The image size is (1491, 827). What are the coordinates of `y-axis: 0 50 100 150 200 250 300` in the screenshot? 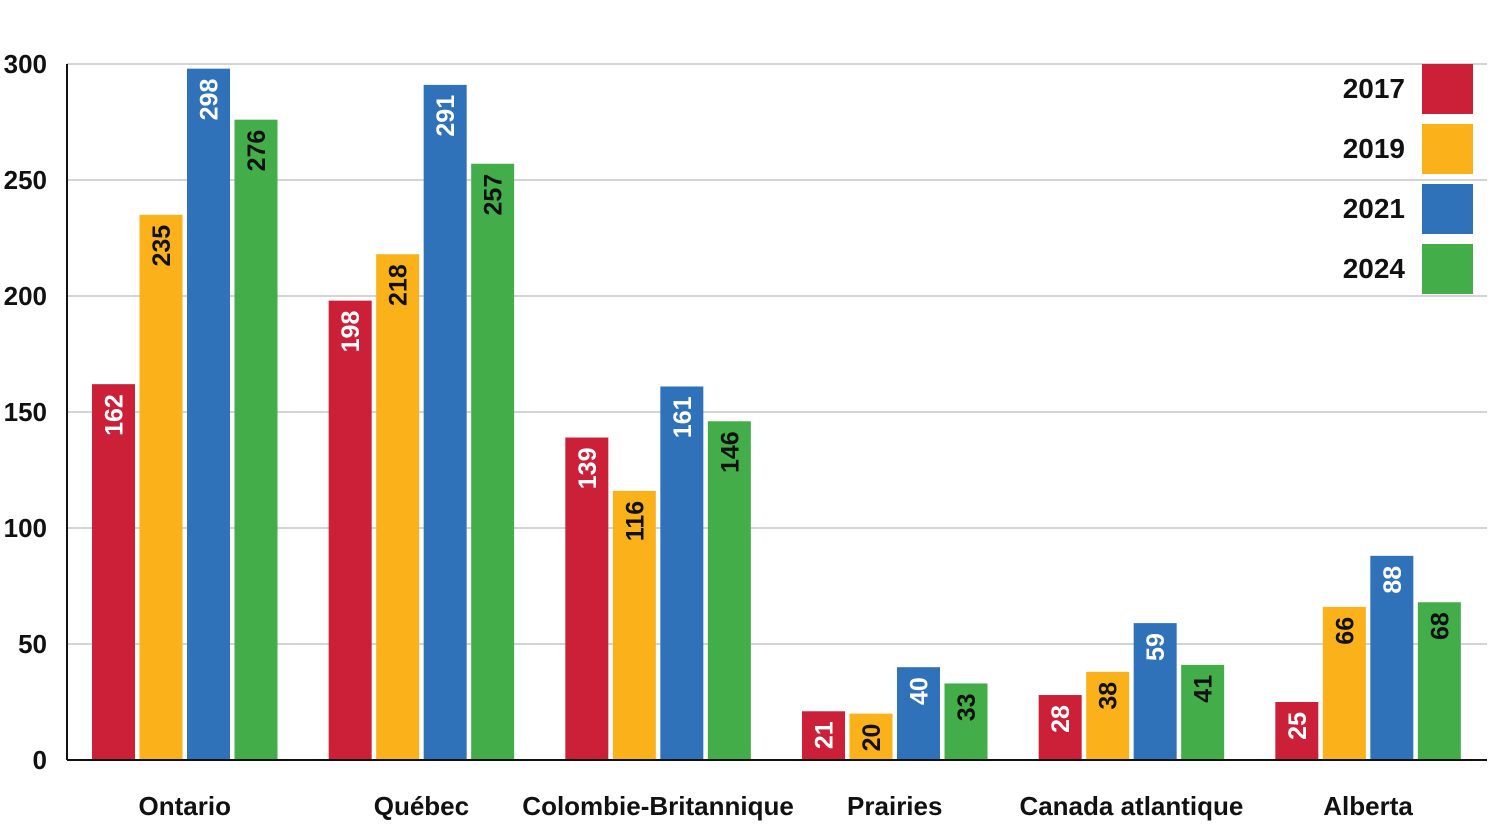 It's located at (36, 412).